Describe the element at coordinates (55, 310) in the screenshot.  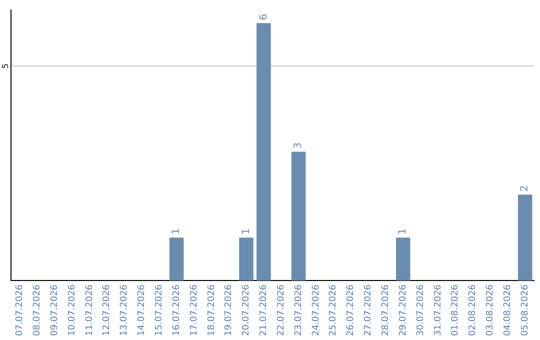
I see `x-tick-label: 09.07.2026` at that location.